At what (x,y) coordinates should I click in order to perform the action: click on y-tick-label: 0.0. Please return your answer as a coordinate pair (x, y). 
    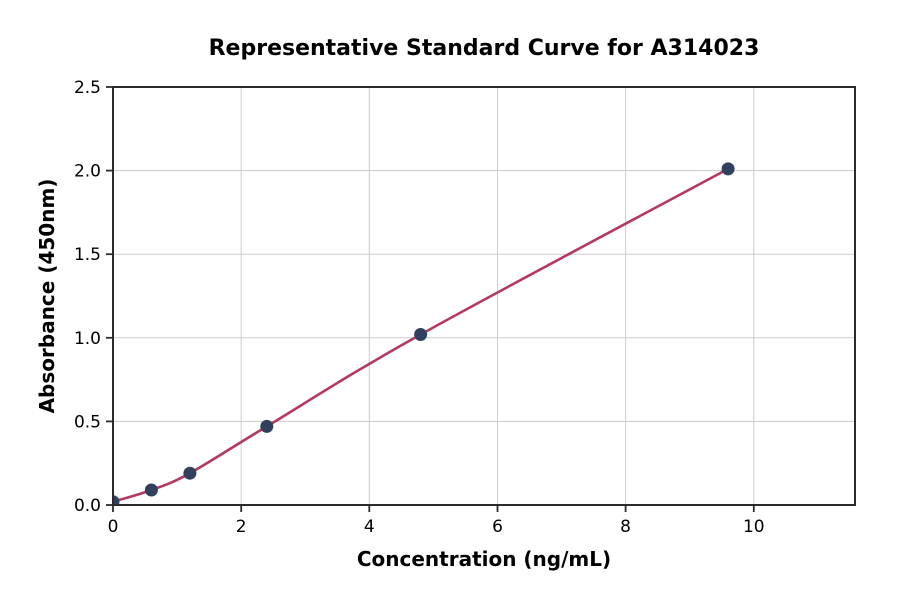
    Looking at the image, I should click on (87, 506).